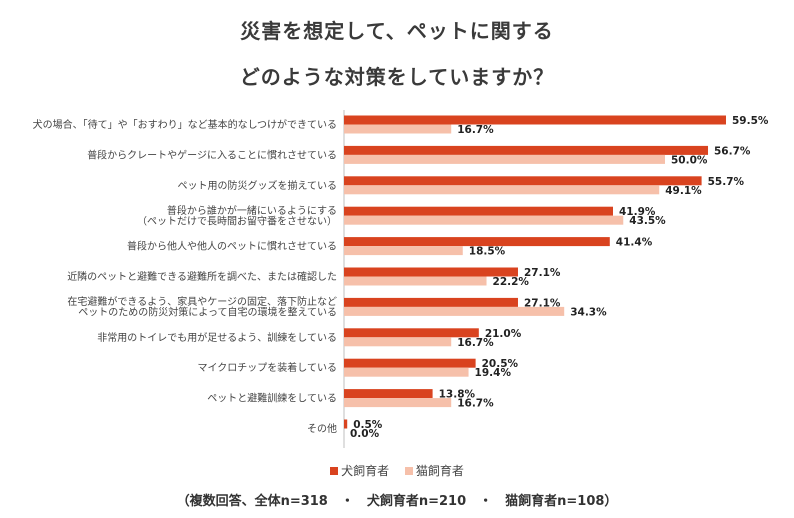  I want to click on cat-value-label: 43.5%, so click(647, 221).